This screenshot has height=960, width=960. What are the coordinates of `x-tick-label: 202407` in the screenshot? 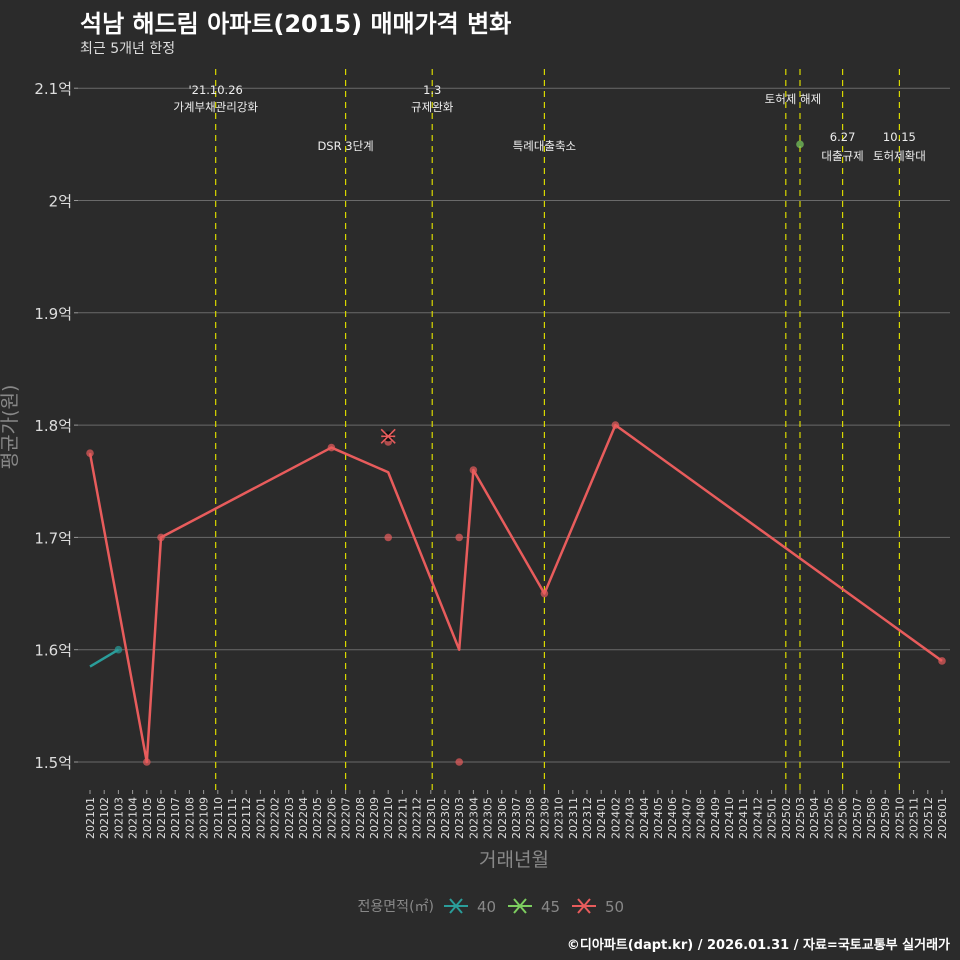 It's located at (686, 818).